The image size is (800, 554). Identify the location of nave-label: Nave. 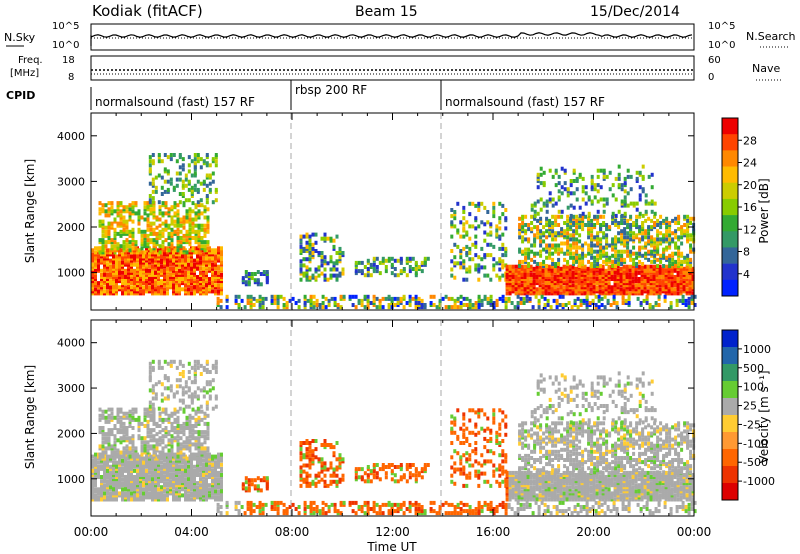
(766, 68).